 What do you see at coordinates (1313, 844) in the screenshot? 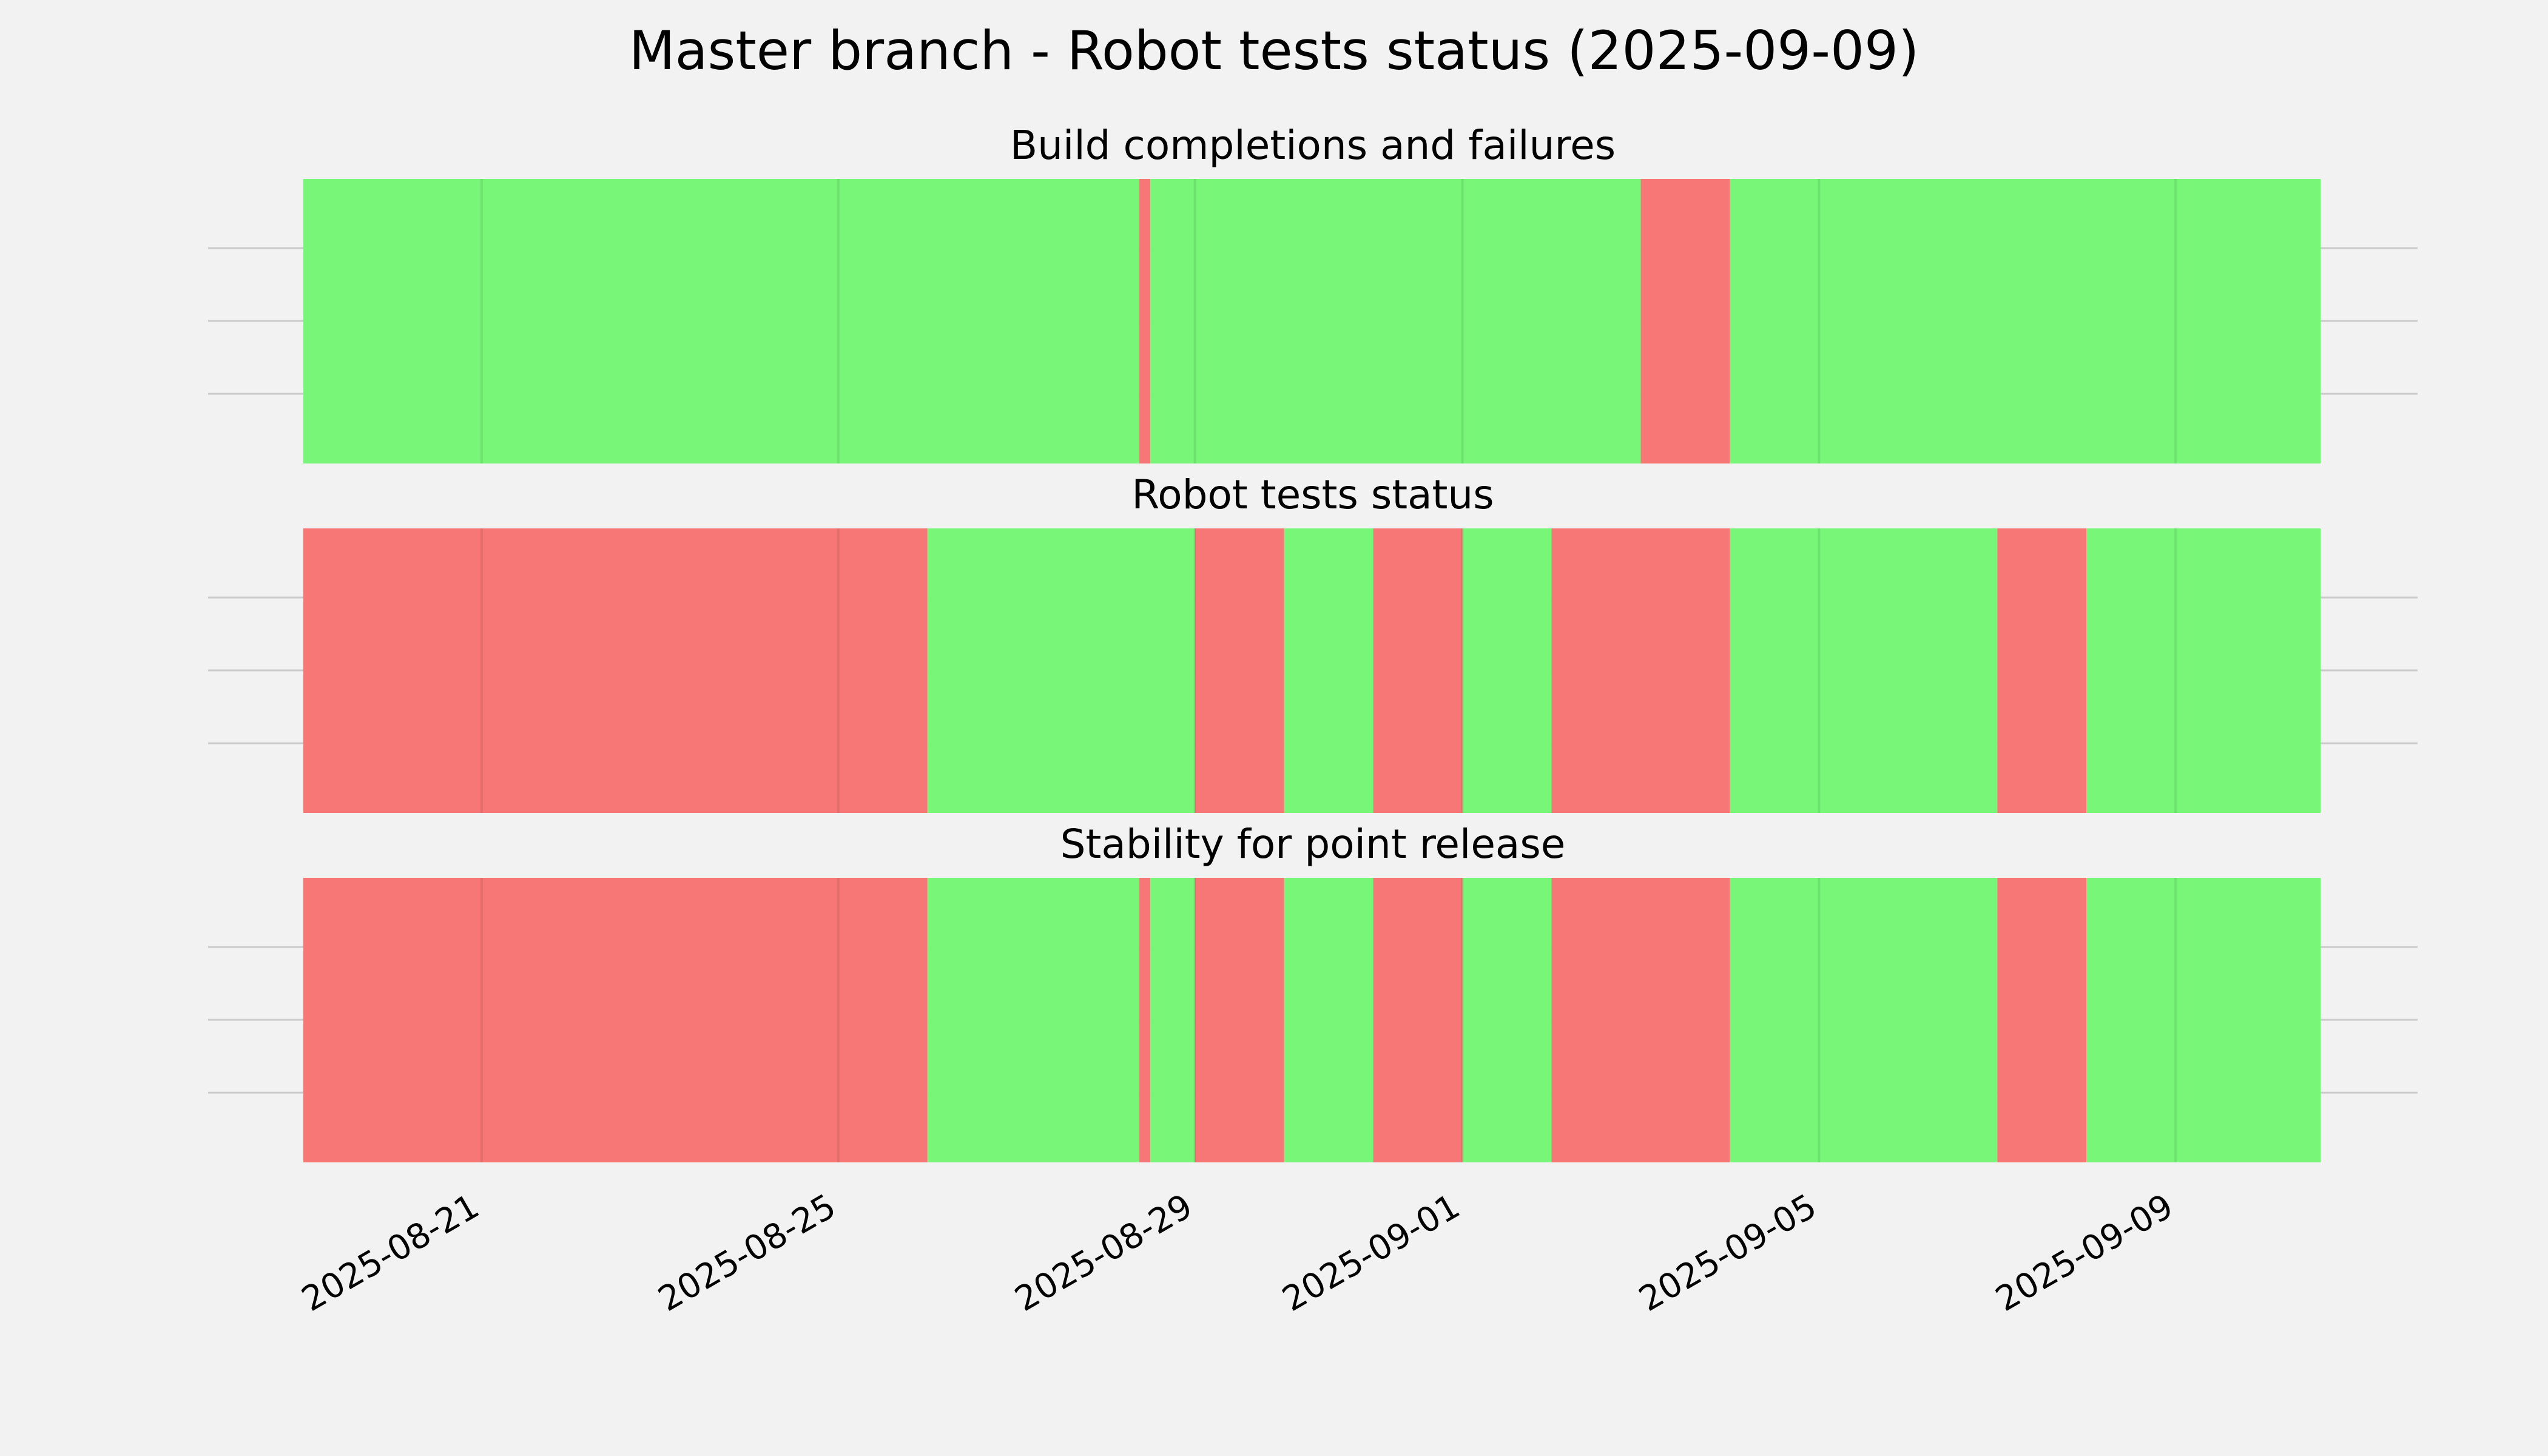
I see `panel-title: Stability for point release` at bounding box center [1313, 844].